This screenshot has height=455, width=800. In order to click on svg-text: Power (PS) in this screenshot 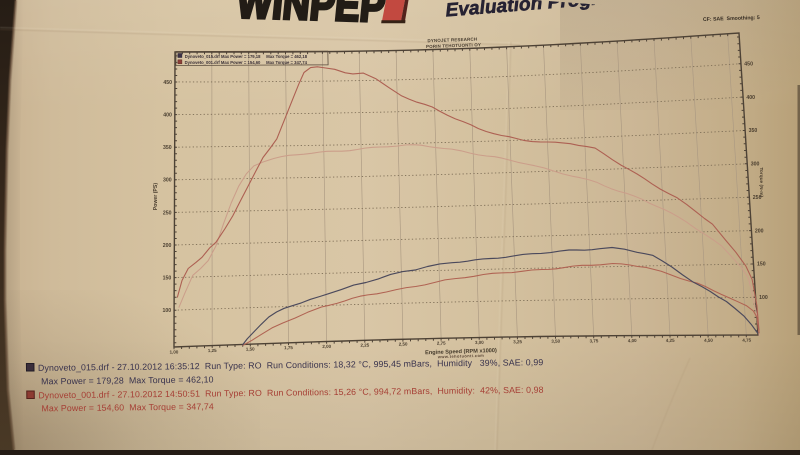, I will do `click(156, 197)`.